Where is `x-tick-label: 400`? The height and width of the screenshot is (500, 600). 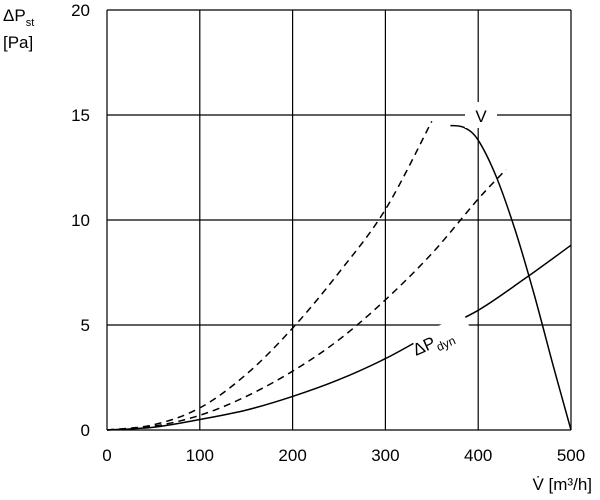
x-tick-label: 400 is located at coordinates (478, 455).